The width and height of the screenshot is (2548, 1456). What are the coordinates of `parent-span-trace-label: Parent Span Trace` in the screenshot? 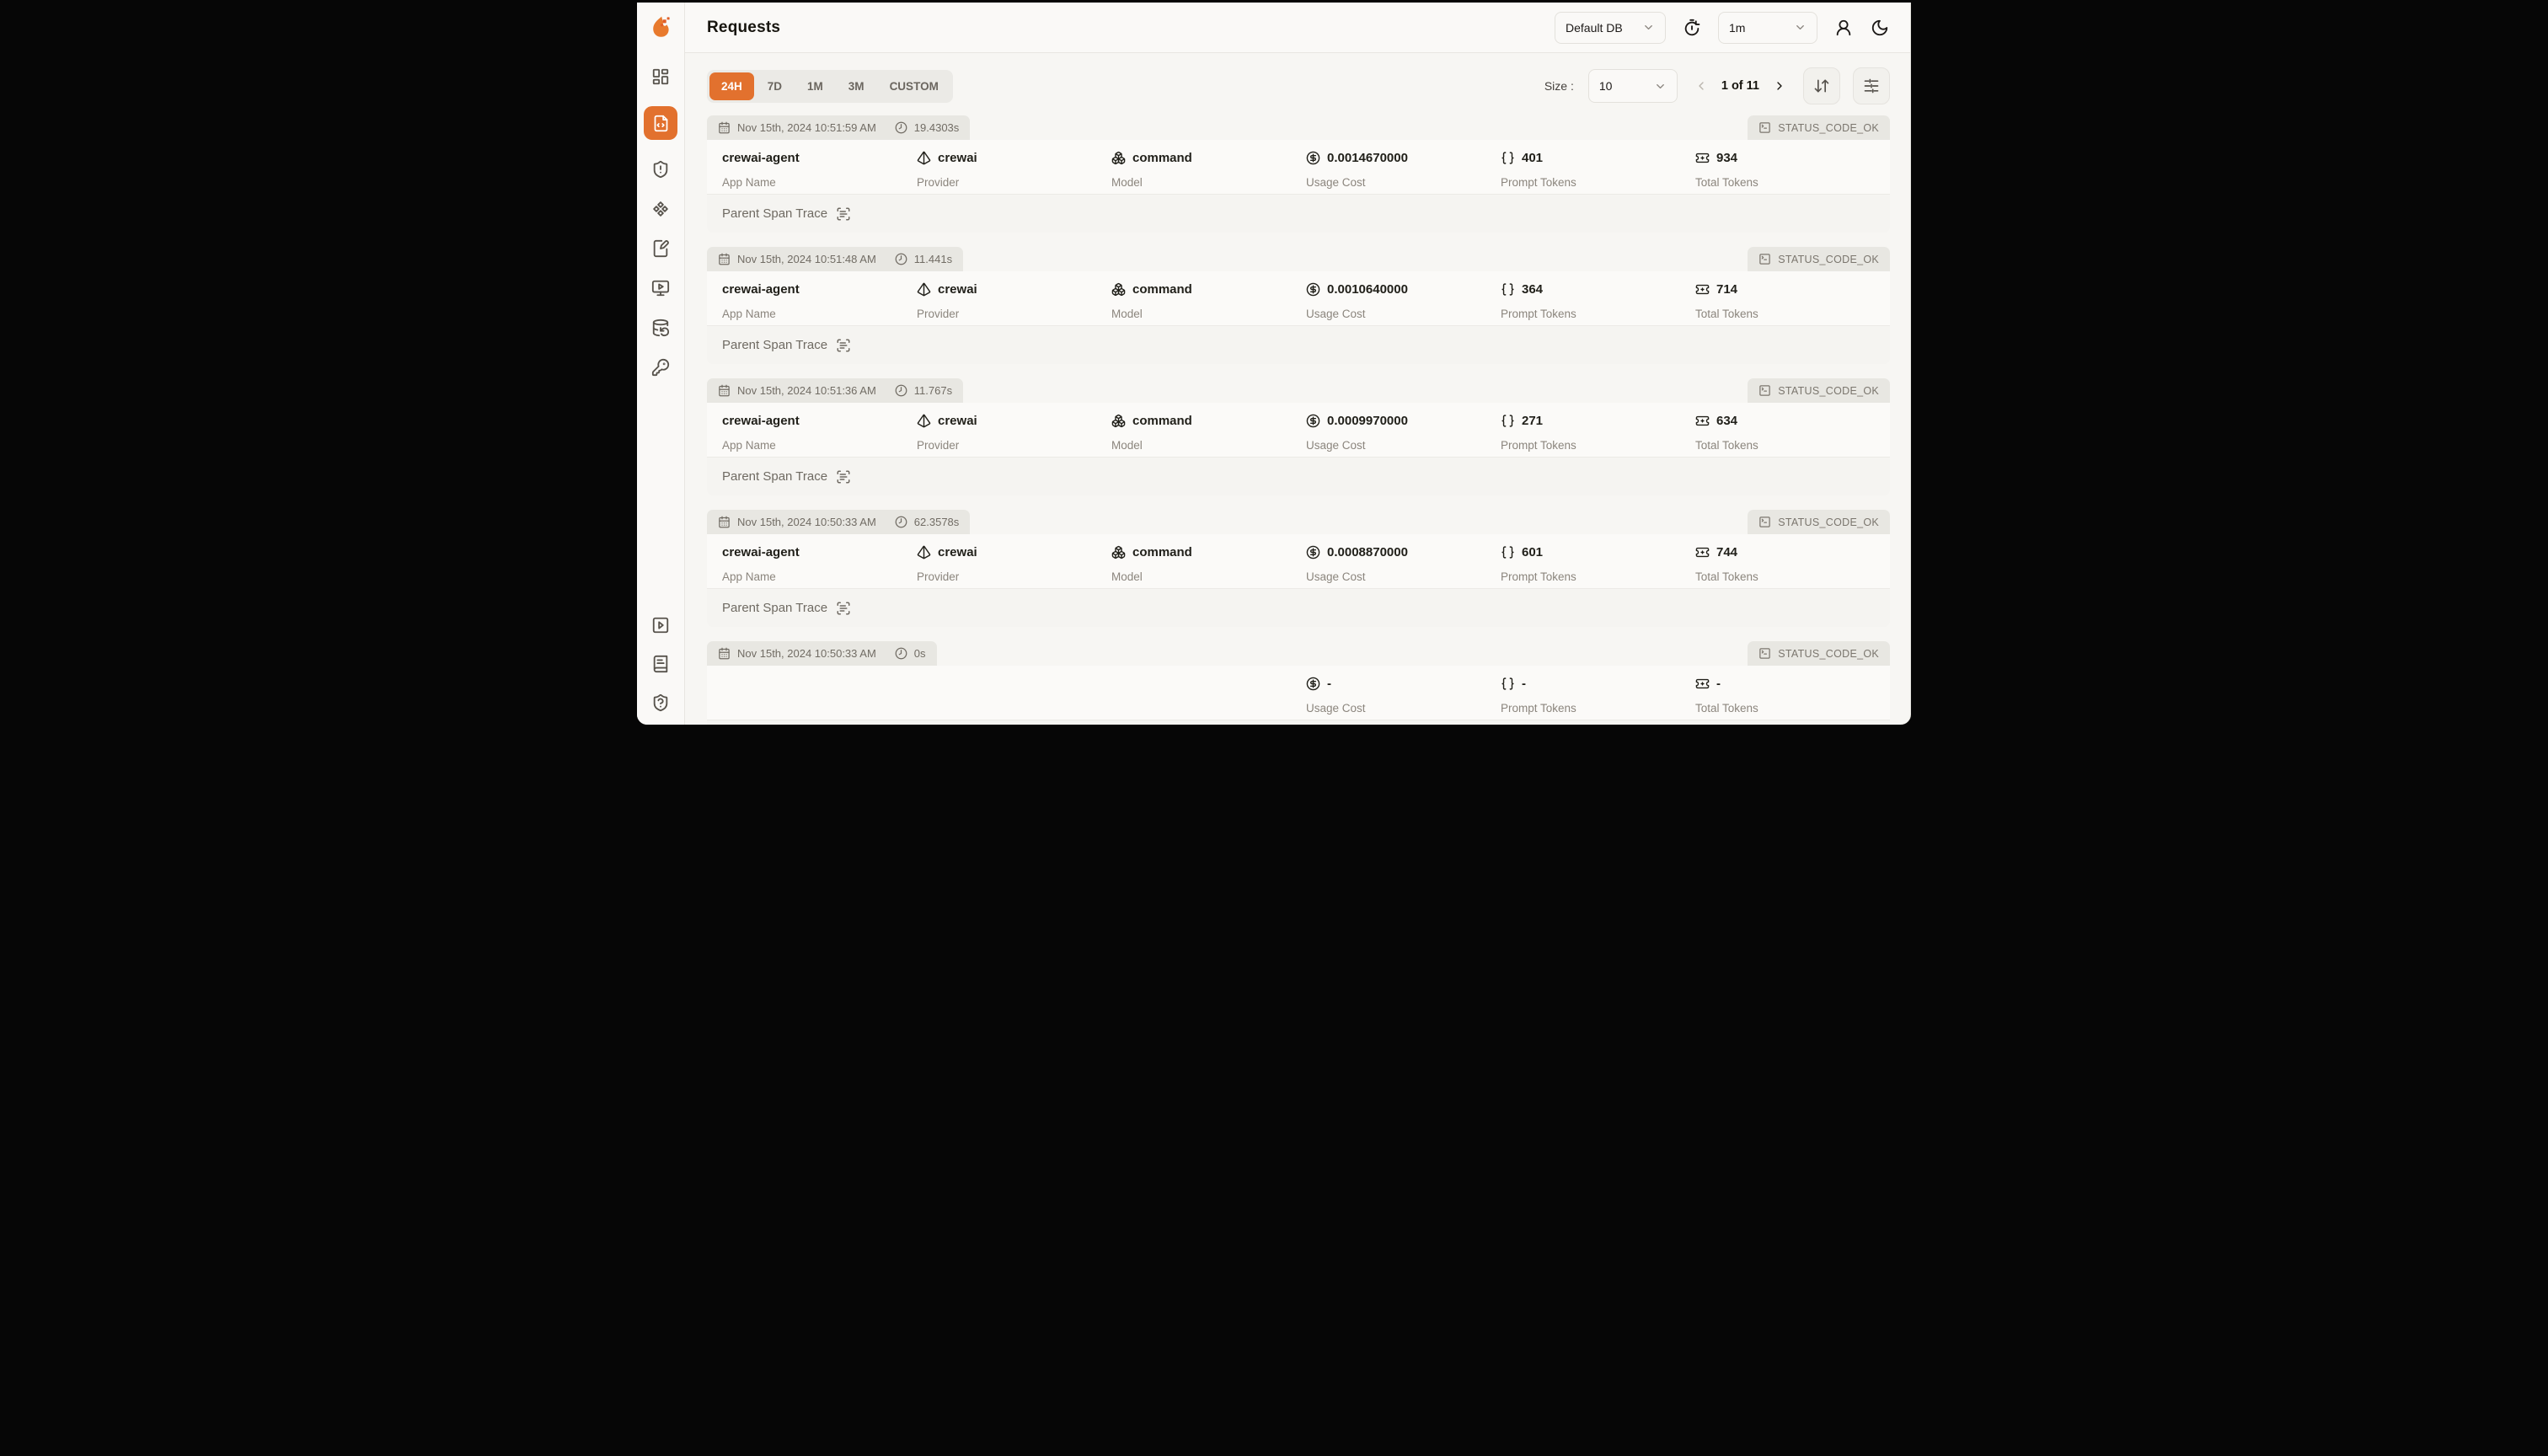 It's located at (775, 213).